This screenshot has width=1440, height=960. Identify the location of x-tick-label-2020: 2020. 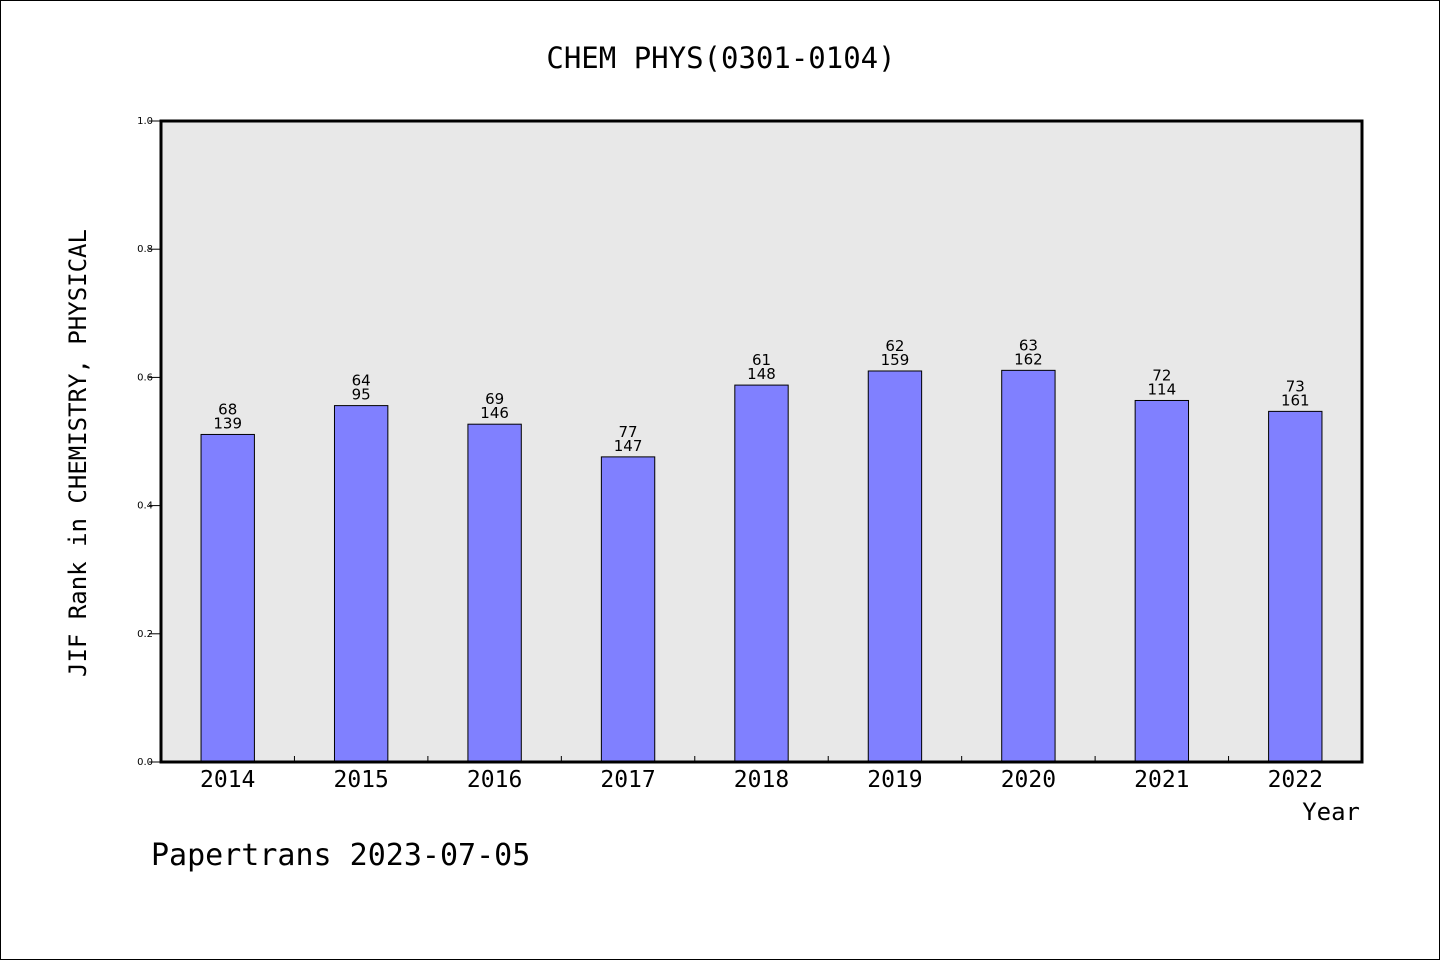
(1028, 780).